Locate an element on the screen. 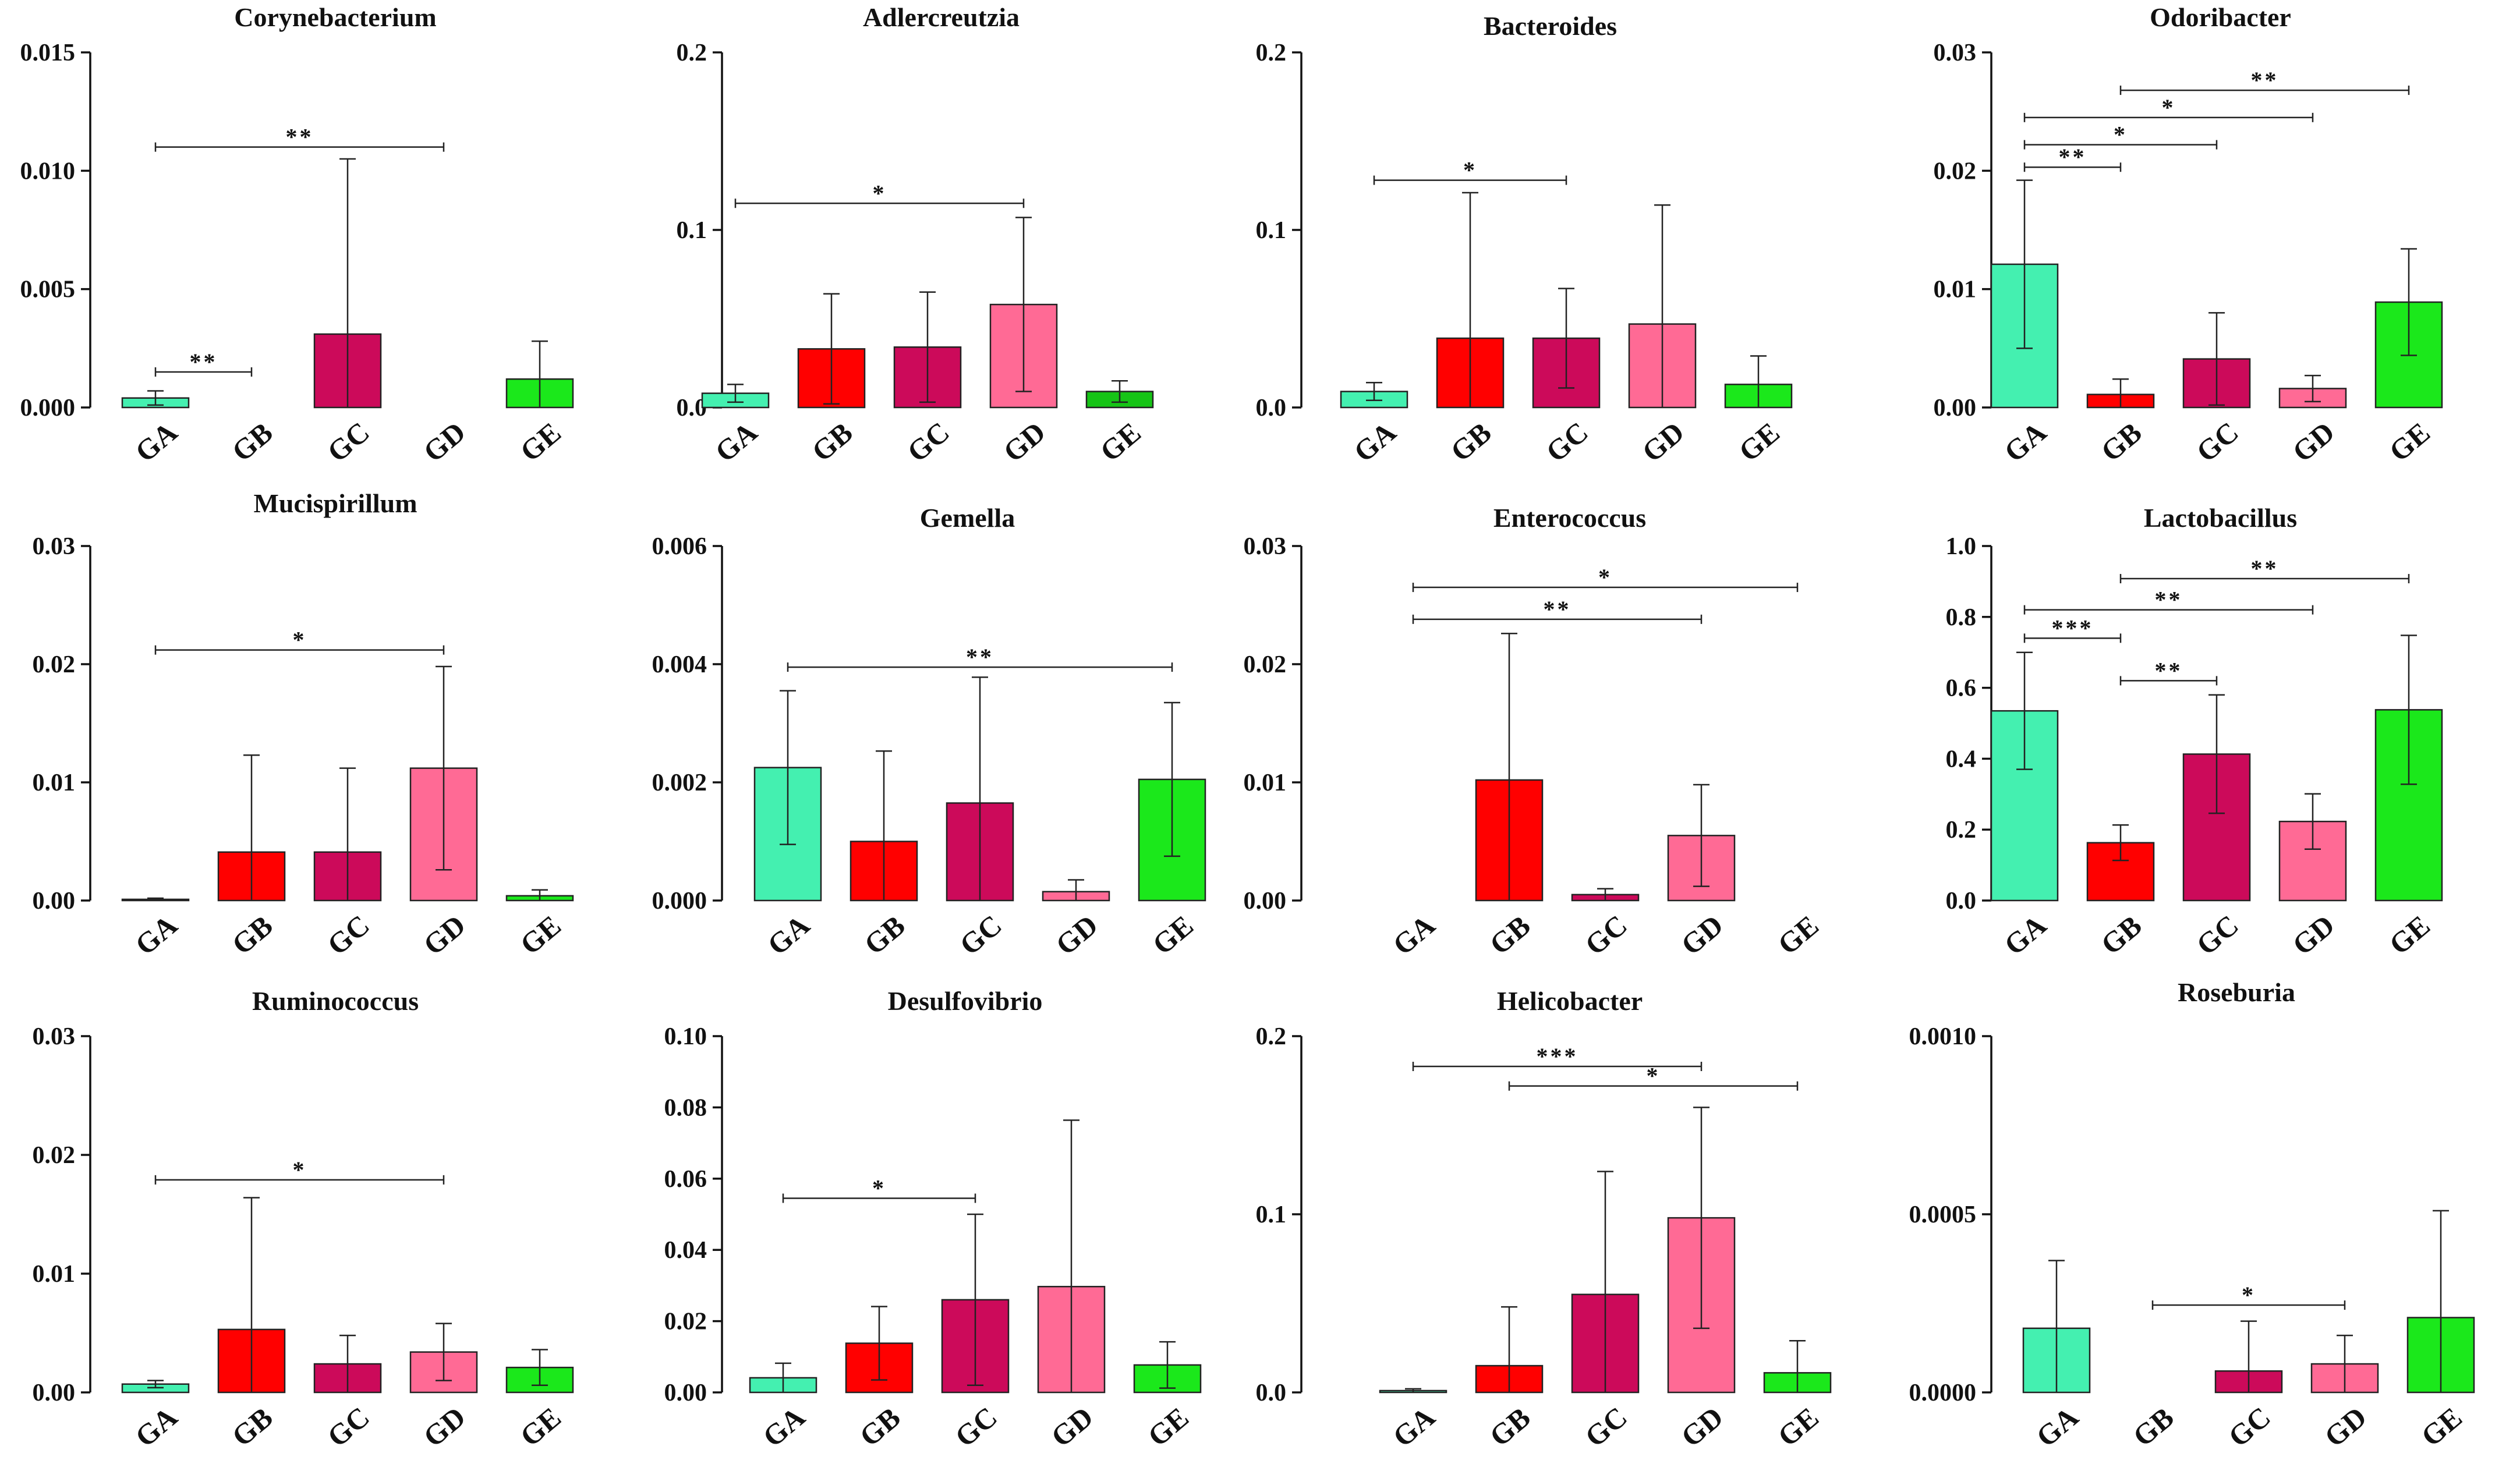 This screenshot has height=1464, width=2520. chart-panel: Gemella 0.000 0.002 0.004 0.006 GA GB GC GD GE ** is located at coordinates (929, 732).